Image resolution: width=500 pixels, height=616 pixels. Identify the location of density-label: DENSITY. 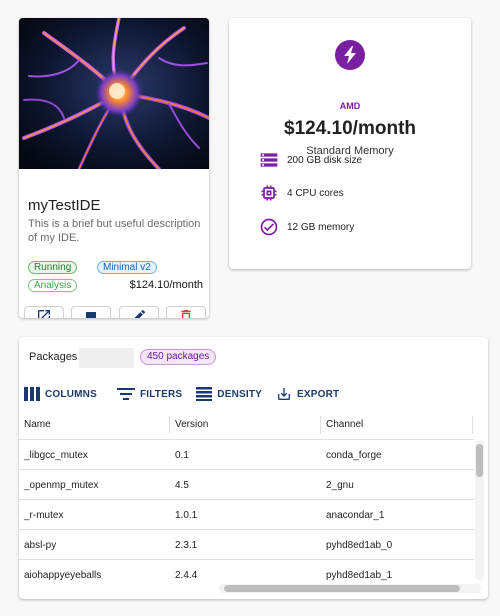
(240, 394).